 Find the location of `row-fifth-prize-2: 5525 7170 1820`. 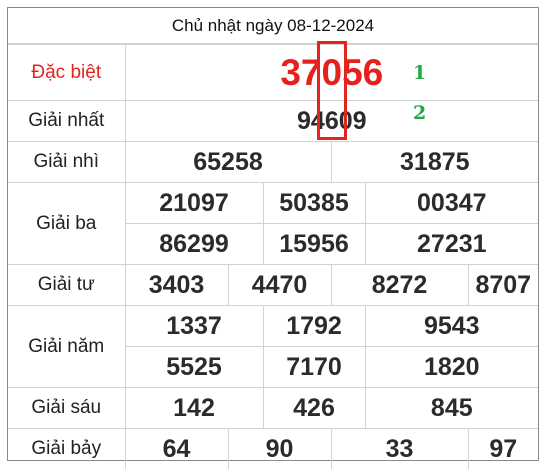

row-fifth-prize-2: 5525 7170 1820 is located at coordinates (273, 367).